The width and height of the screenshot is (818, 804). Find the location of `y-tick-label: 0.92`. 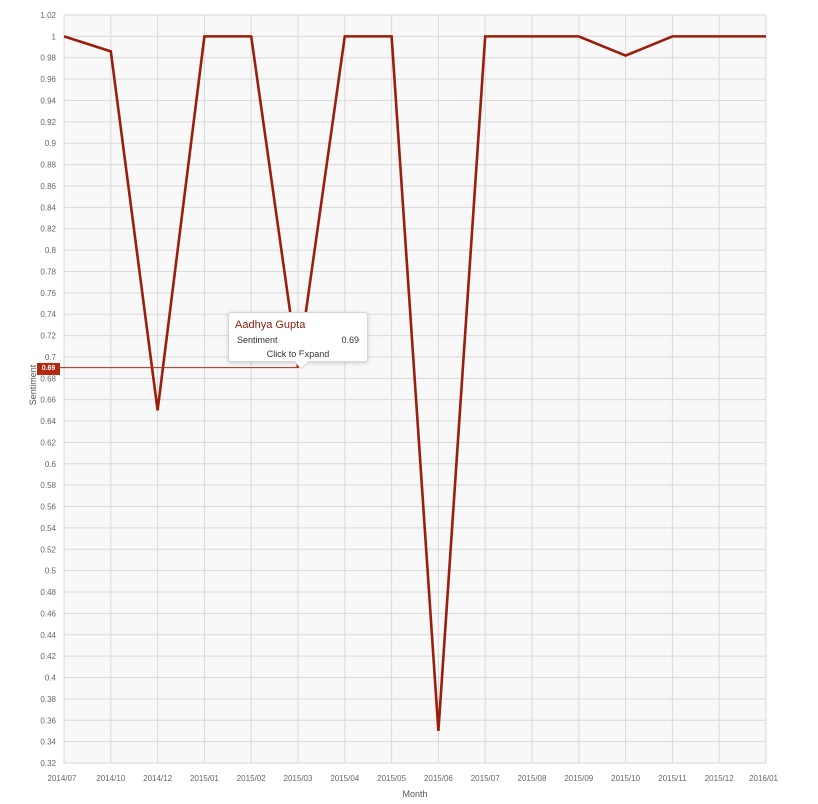

y-tick-label: 0.92 is located at coordinates (48, 122).